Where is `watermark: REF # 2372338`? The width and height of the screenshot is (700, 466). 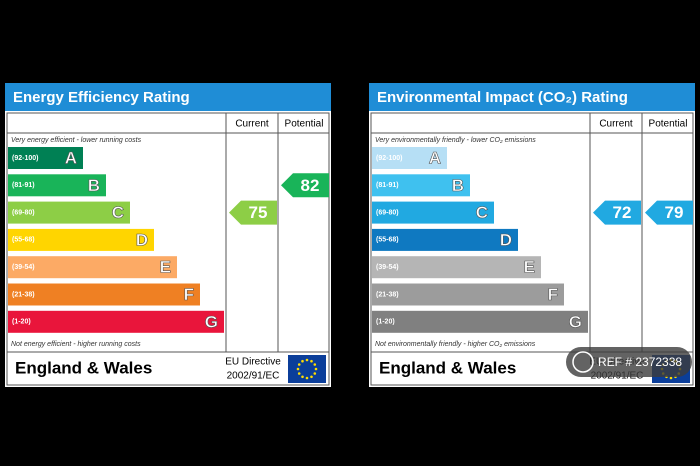 watermark: REF # 2372338 is located at coordinates (640, 362).